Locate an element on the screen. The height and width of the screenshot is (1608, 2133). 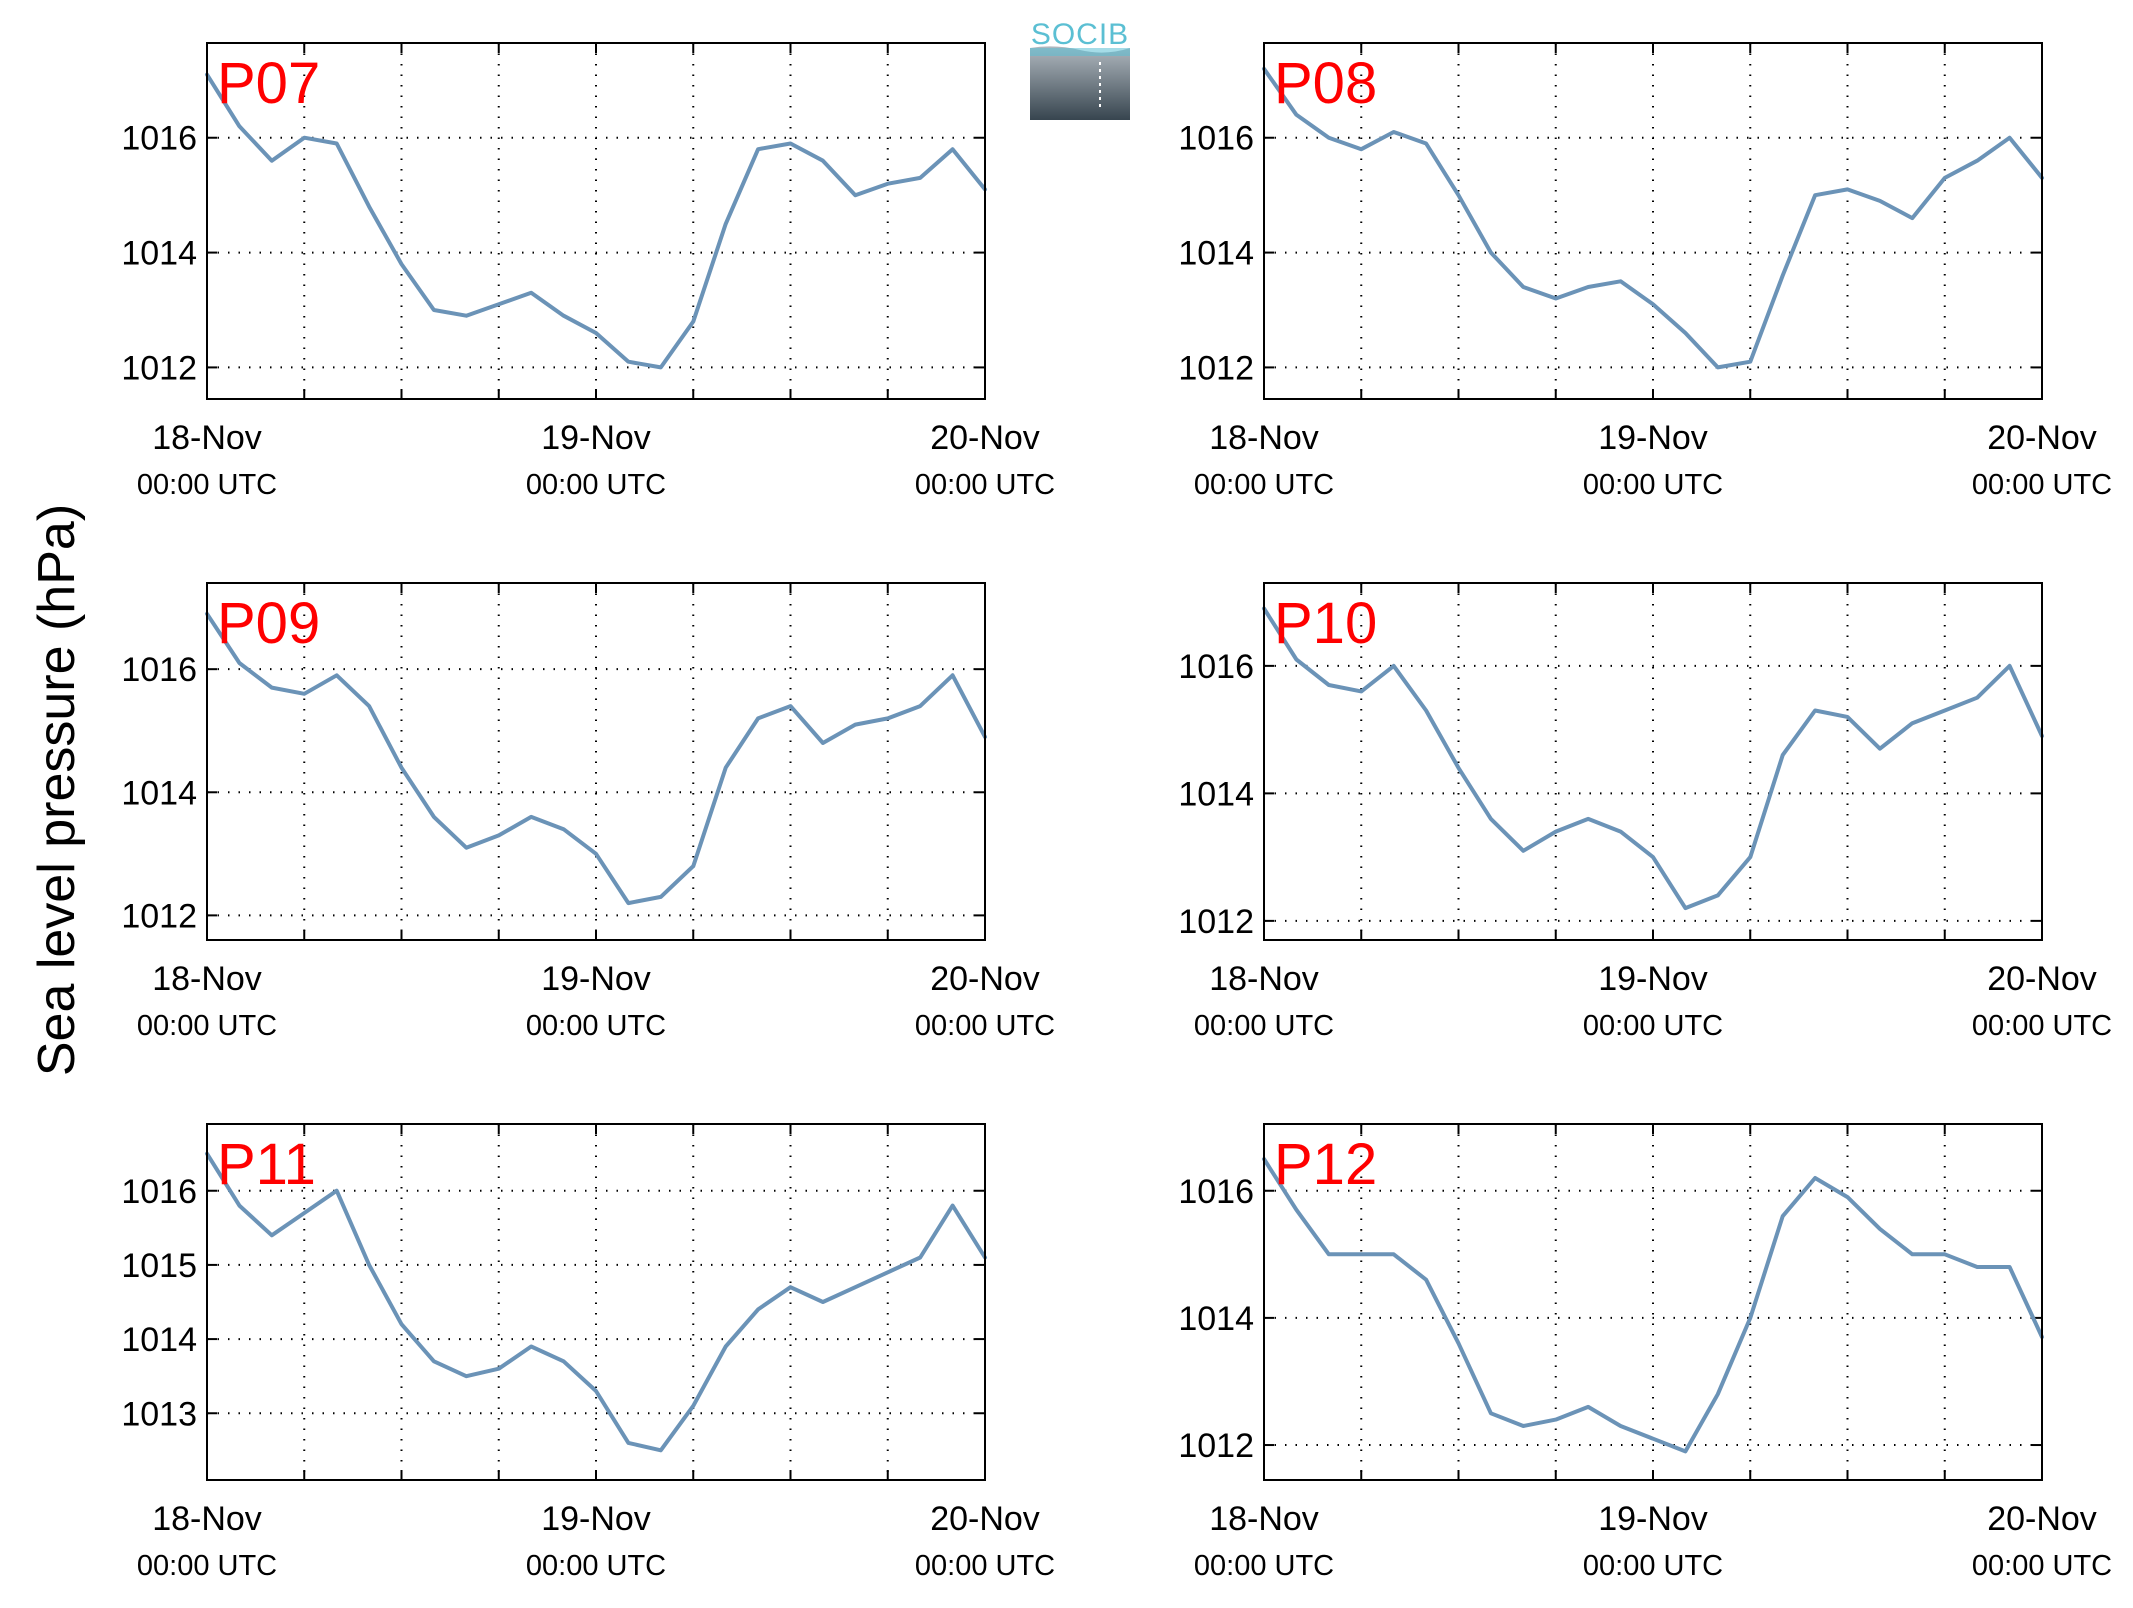
panel-label: P07 is located at coordinates (268, 83).